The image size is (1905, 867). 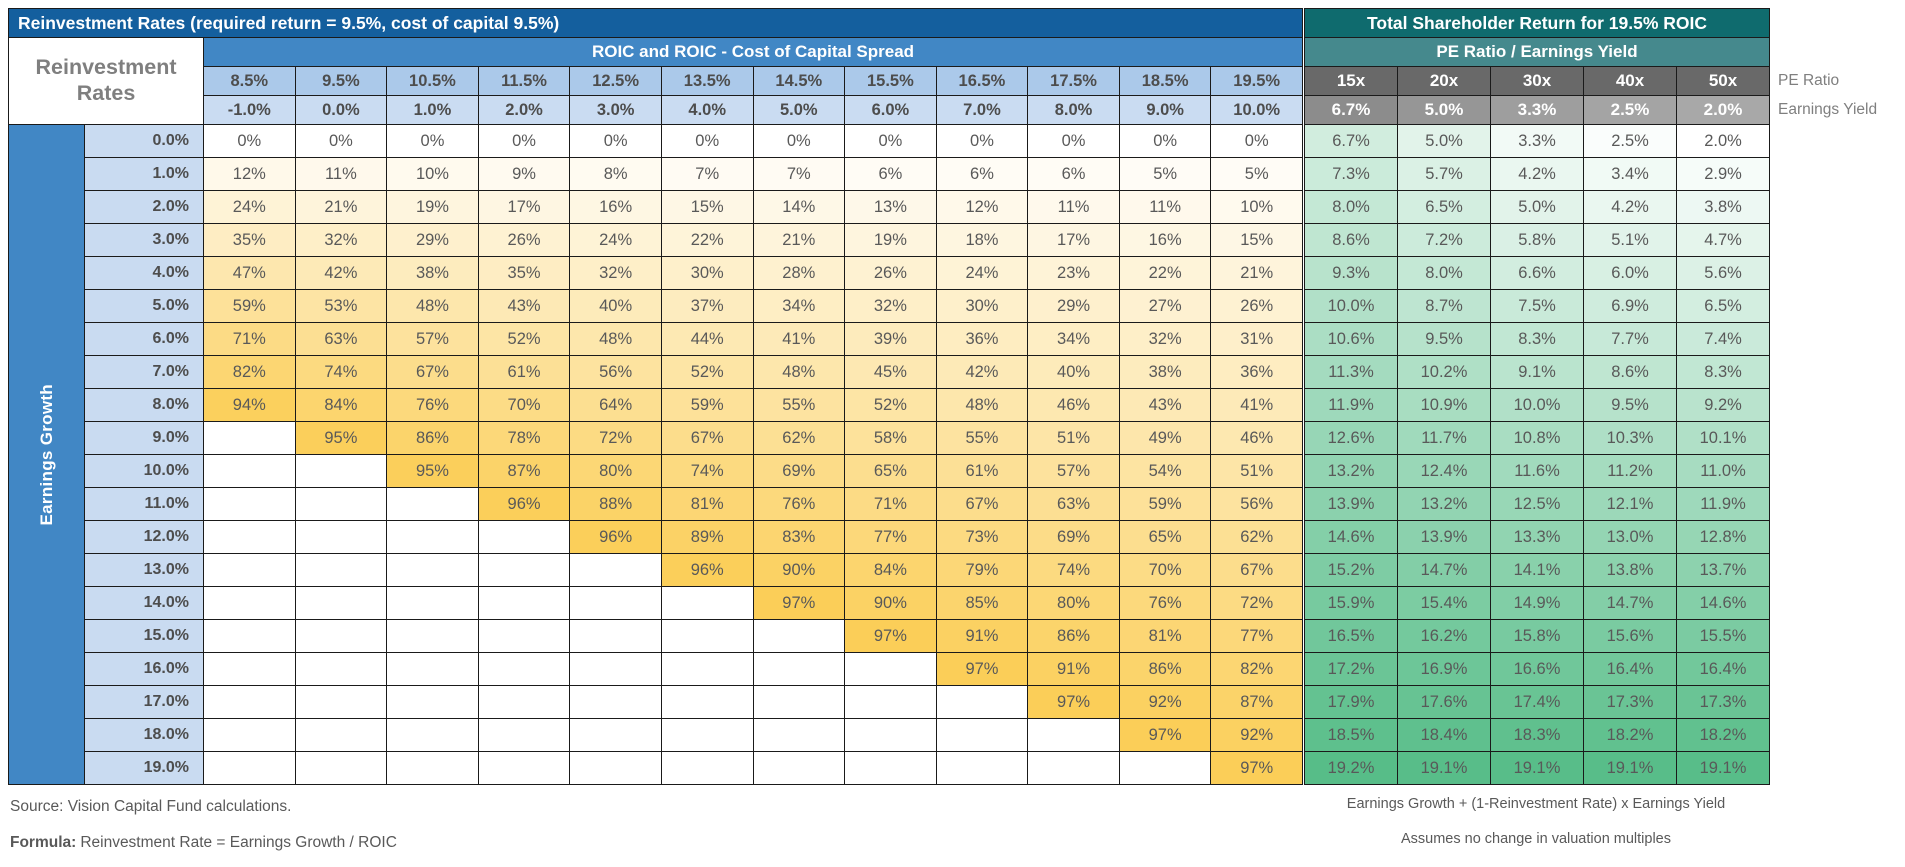 What do you see at coordinates (1537, 438) in the screenshot?
I see `tsr-cell: 10.8%` at bounding box center [1537, 438].